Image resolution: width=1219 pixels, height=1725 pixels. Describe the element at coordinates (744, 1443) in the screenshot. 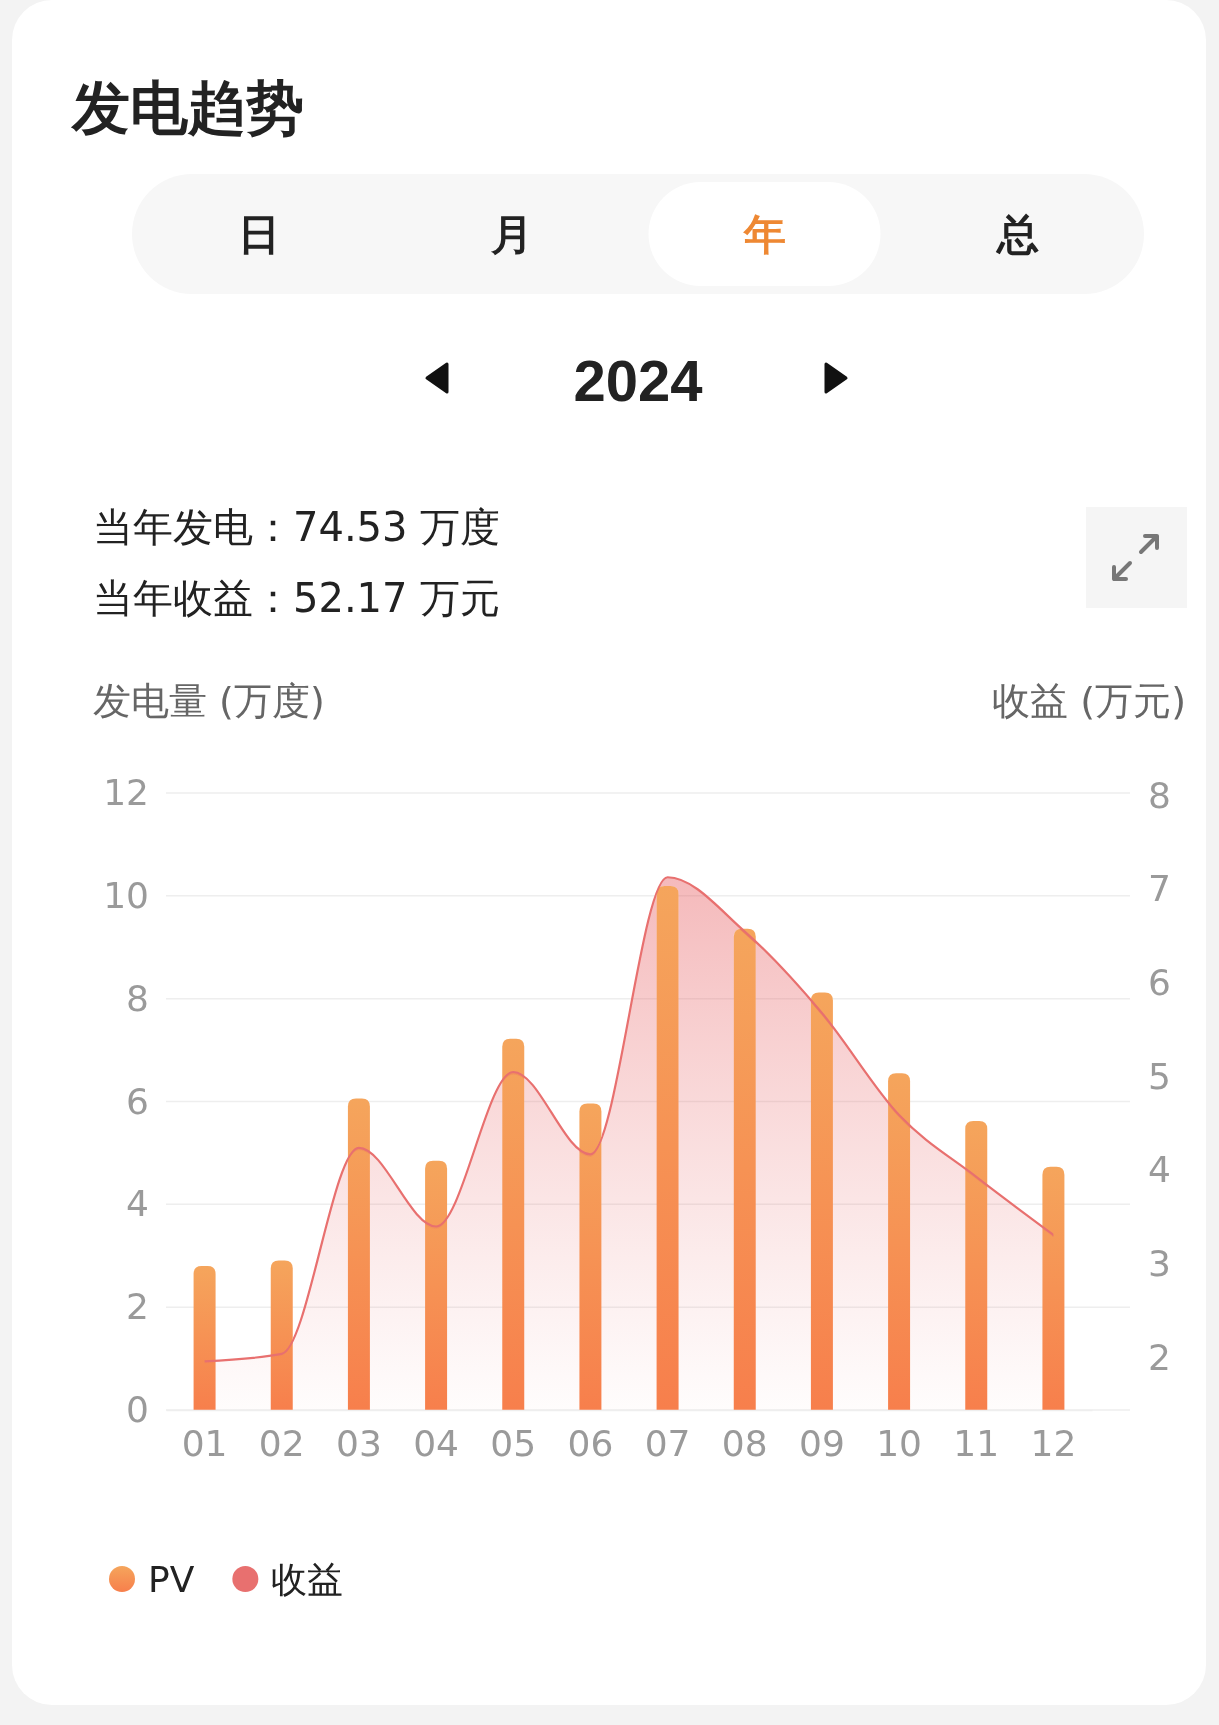

I see `x-tick-label: 08` at that location.